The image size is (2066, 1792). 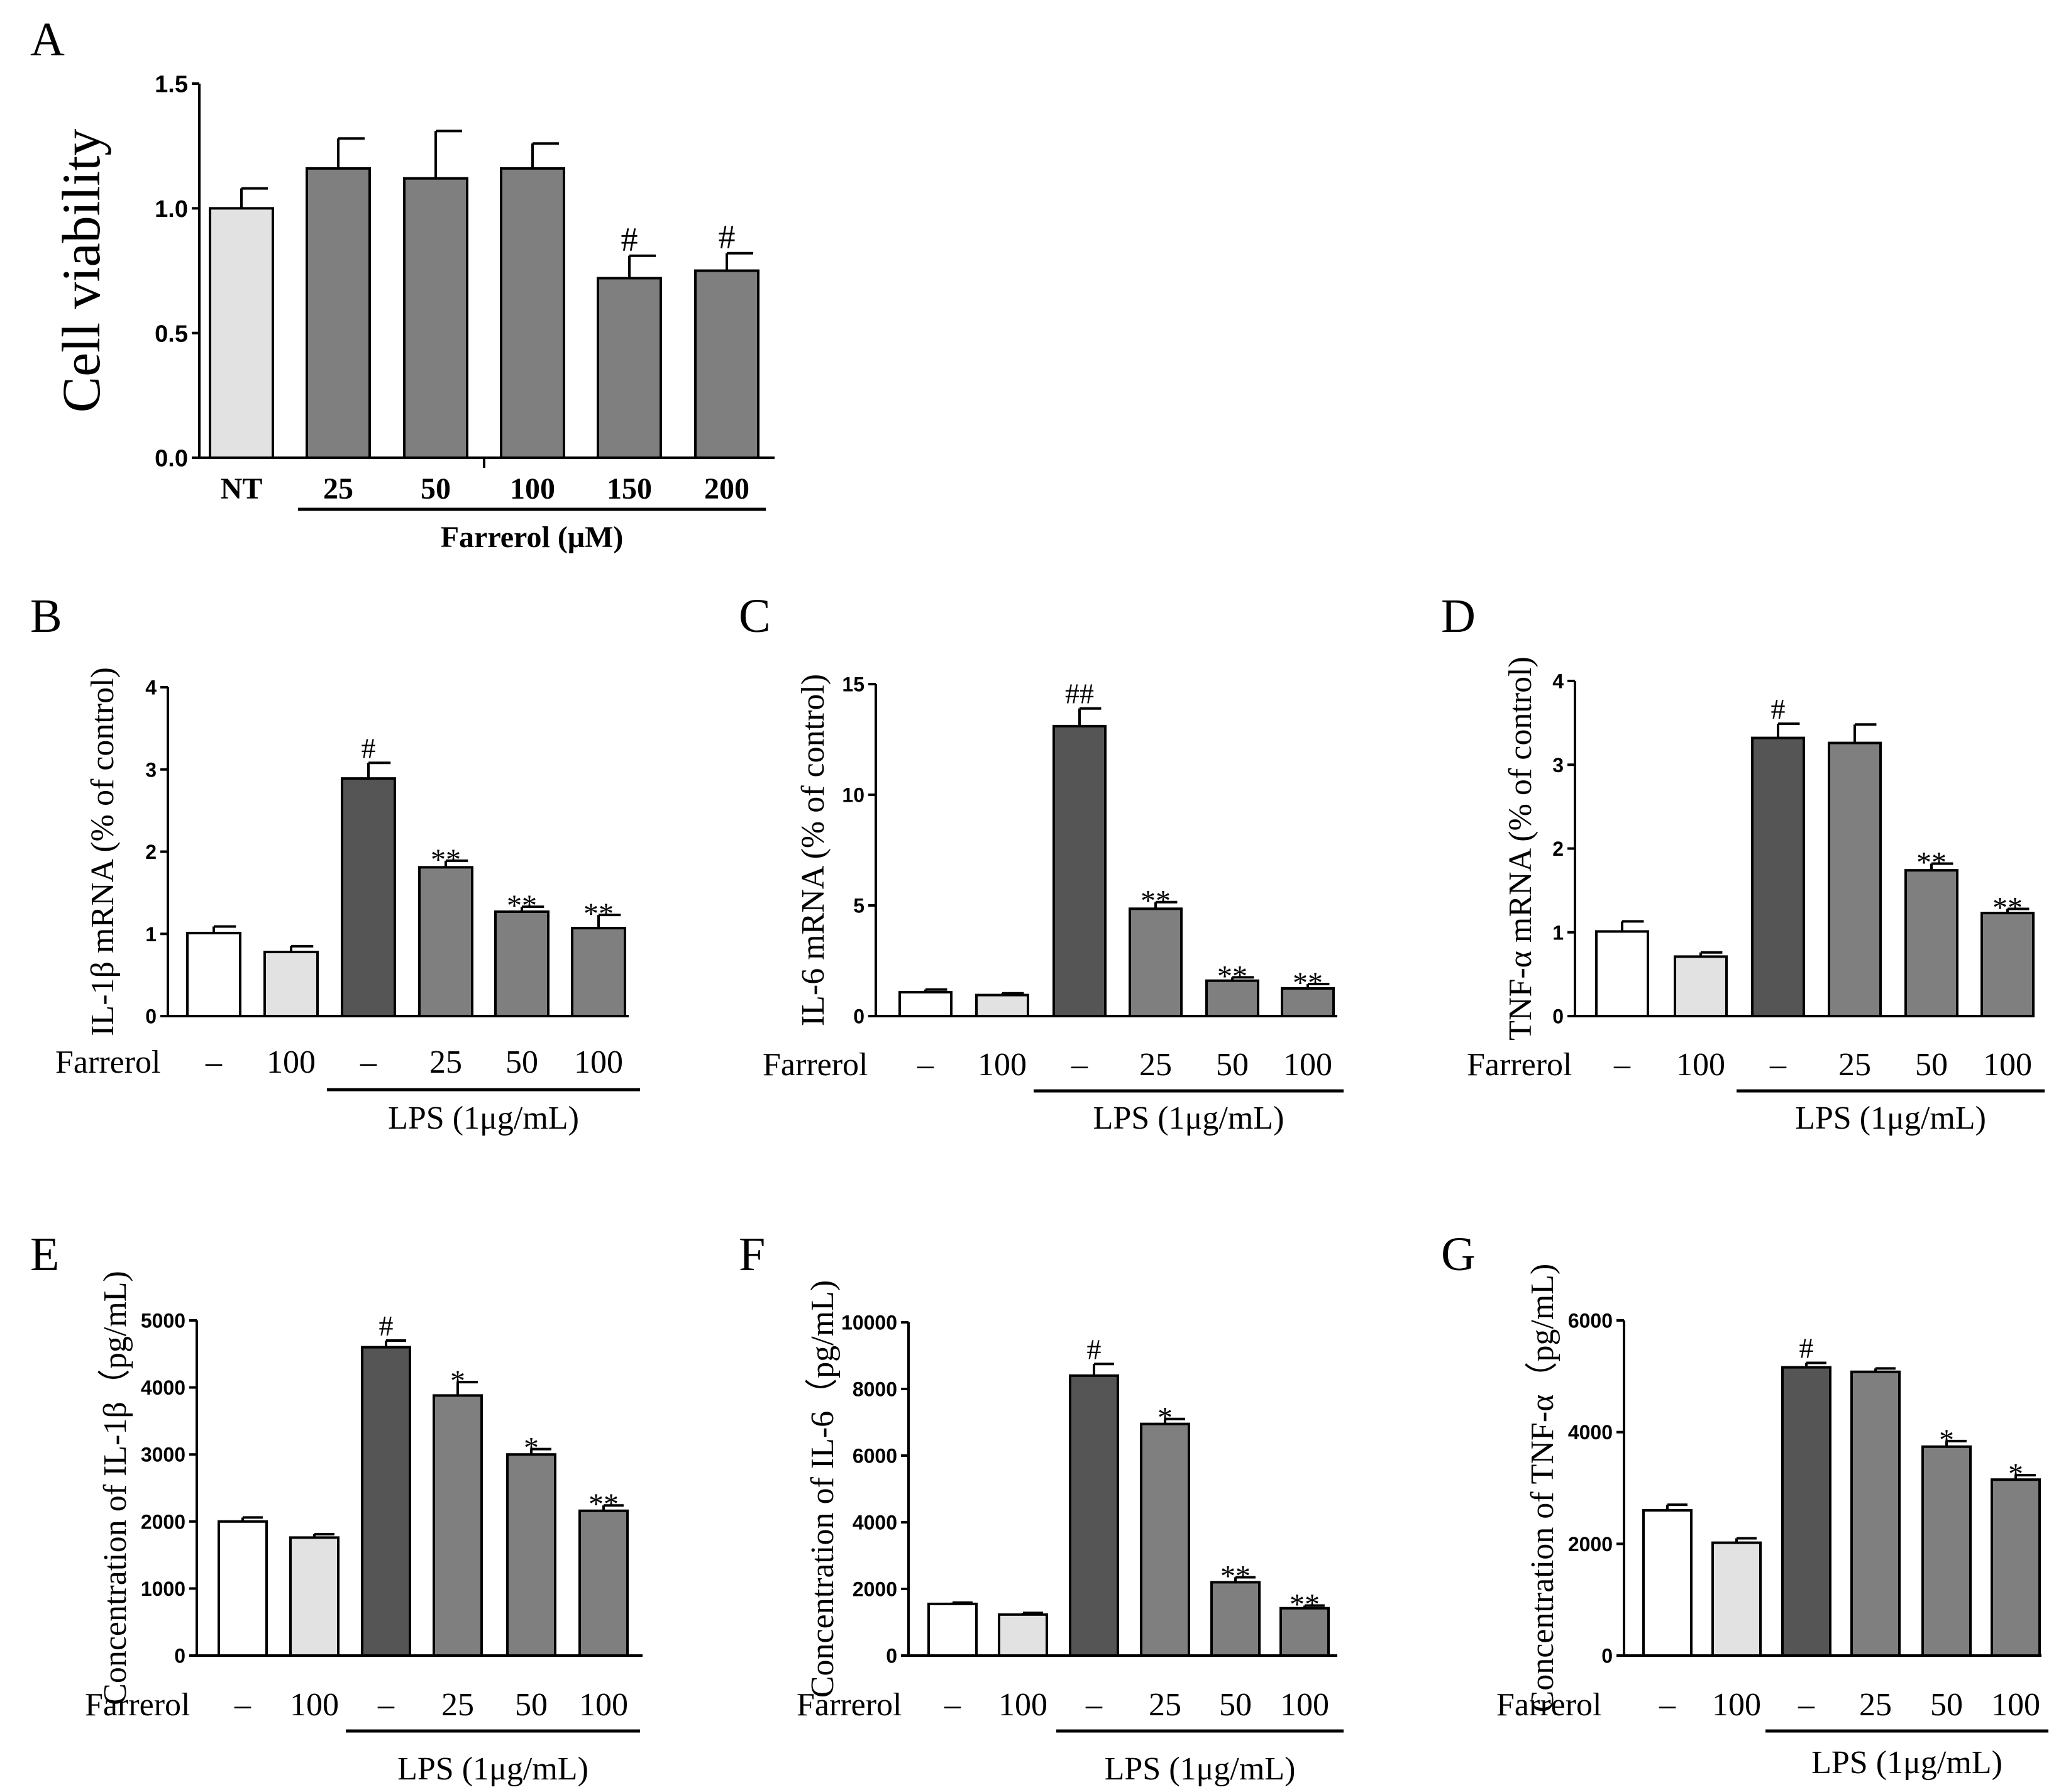 What do you see at coordinates (171, 334) in the screenshot?
I see `y-tick-label: 0.5` at bounding box center [171, 334].